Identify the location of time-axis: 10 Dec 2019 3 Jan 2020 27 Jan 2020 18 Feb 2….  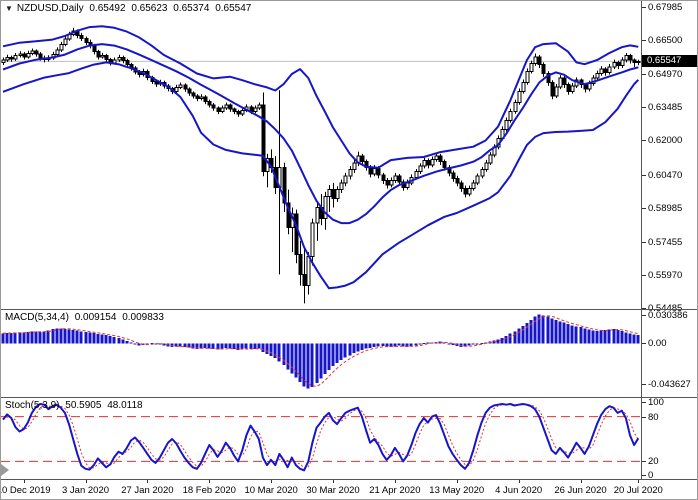
(348, 489).